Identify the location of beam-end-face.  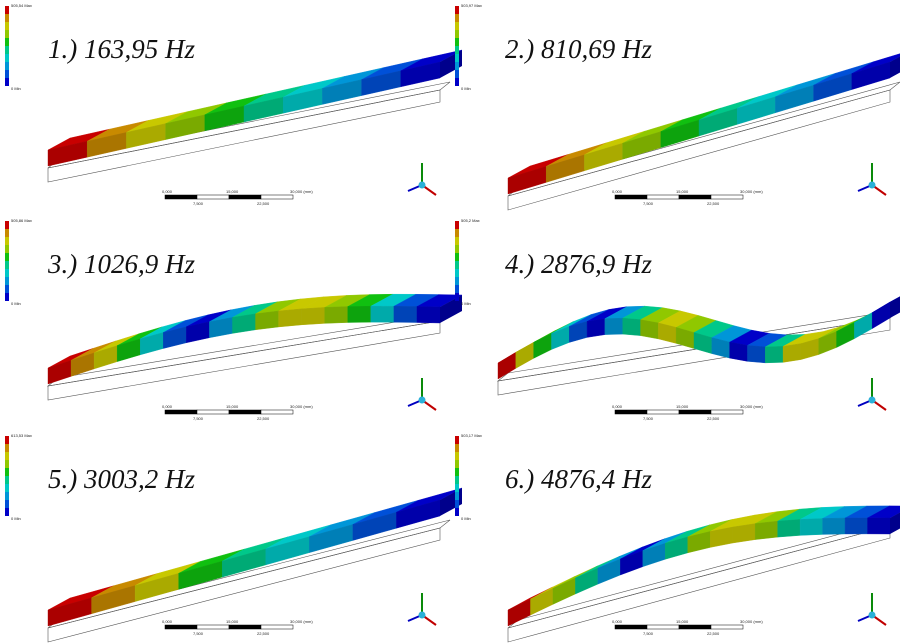
(895, 67).